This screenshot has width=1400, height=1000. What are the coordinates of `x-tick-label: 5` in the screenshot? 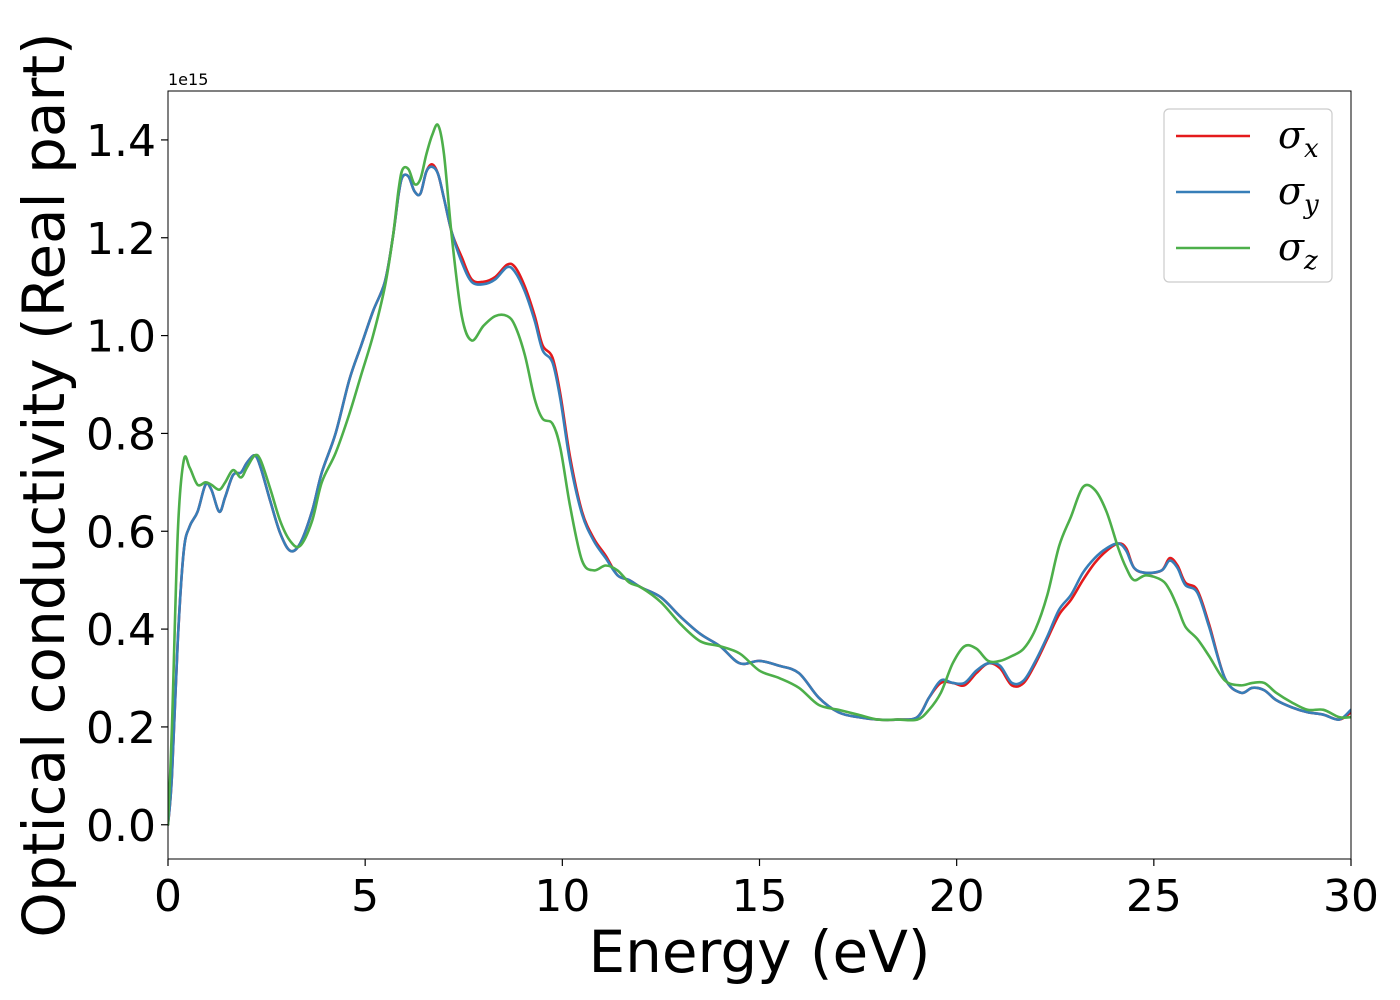 It's located at (365, 896).